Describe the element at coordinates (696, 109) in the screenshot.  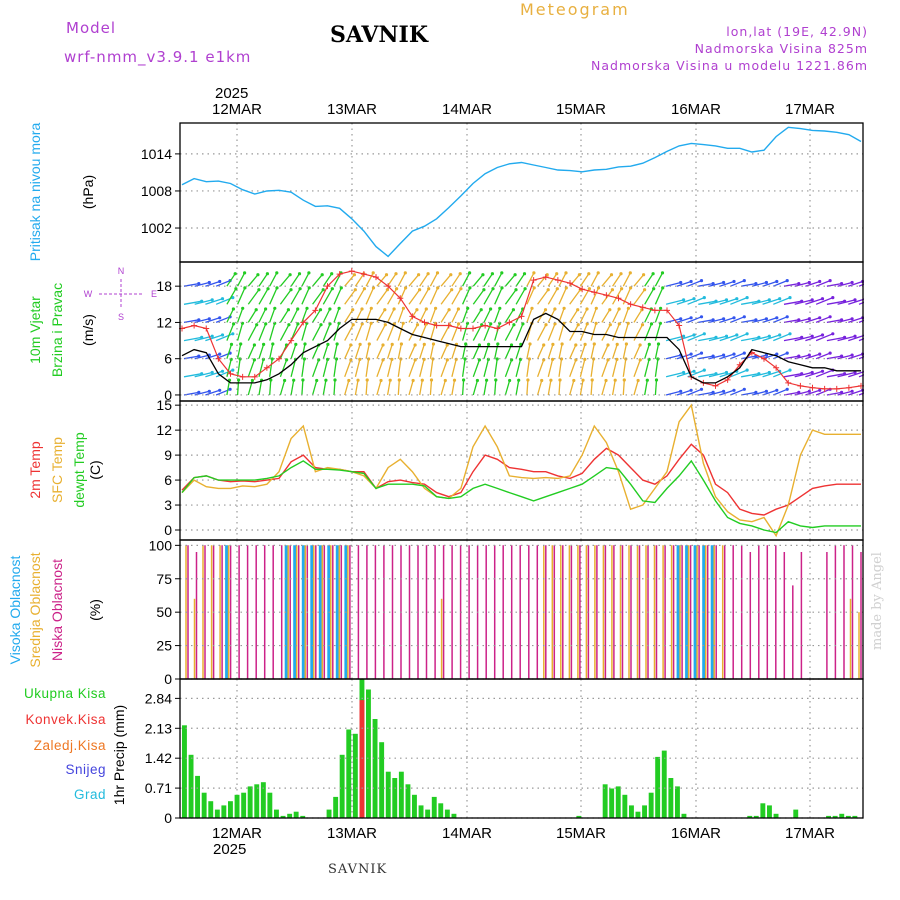
I see `x-tick-top: 16MAR` at that location.